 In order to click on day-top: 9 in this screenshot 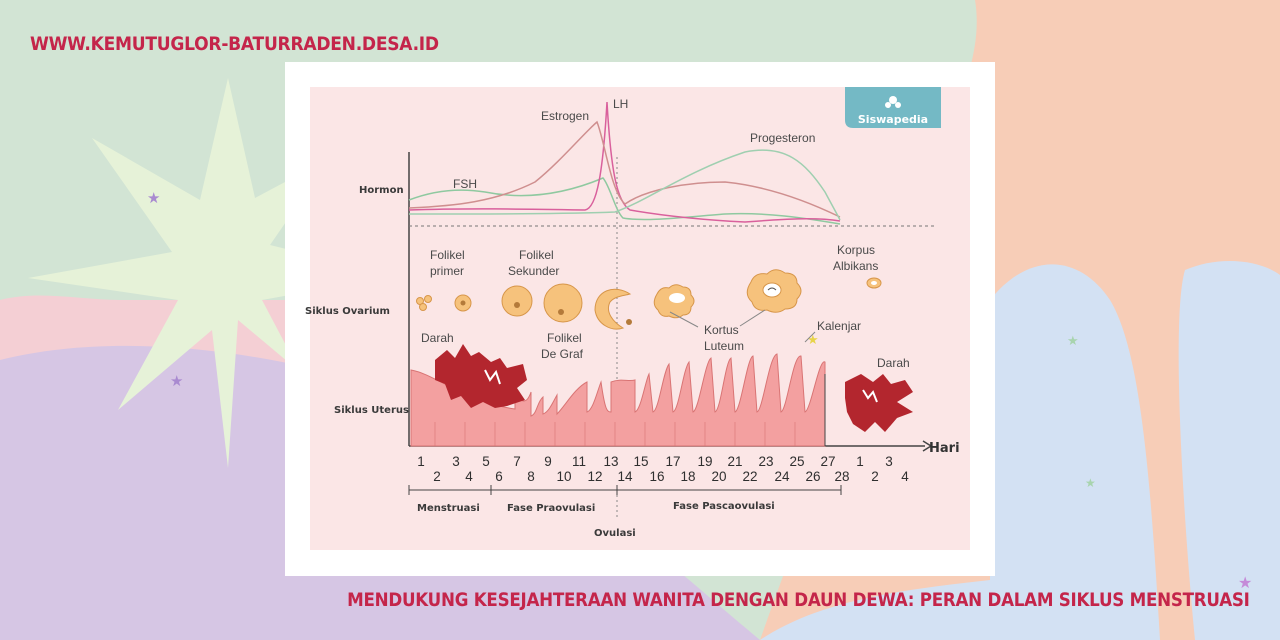, I will do `click(548, 461)`.